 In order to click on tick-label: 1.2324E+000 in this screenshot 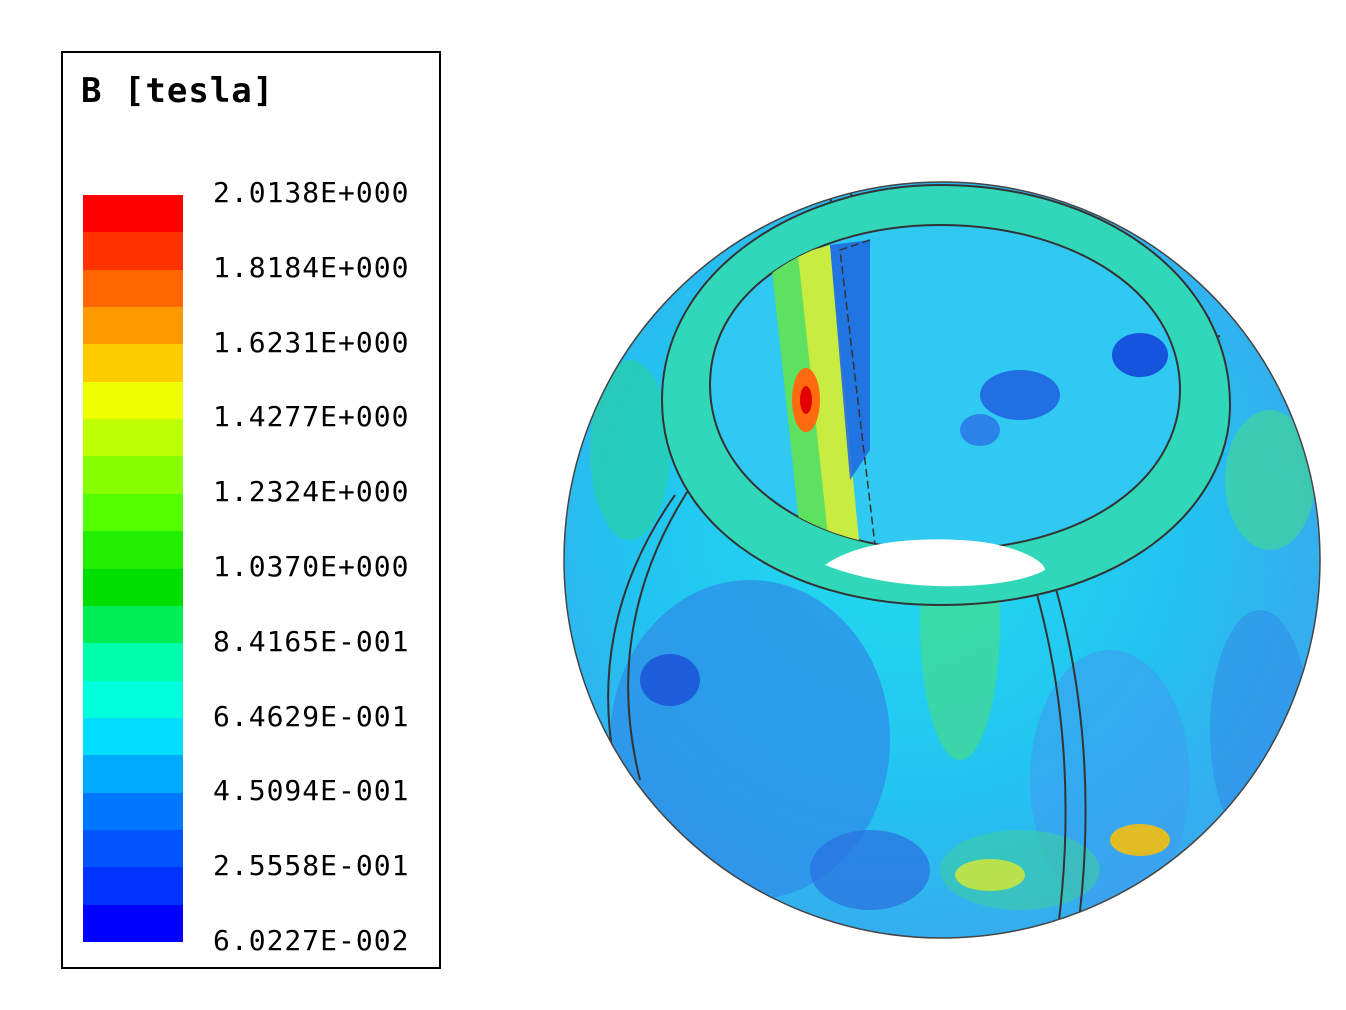, I will do `click(311, 492)`.